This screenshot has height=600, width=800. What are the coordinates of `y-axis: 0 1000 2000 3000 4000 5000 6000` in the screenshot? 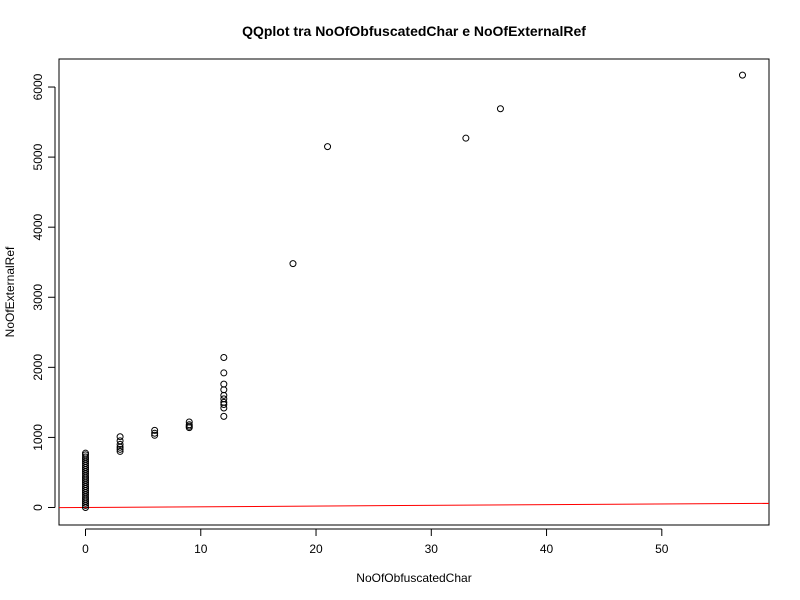 It's located at (43, 292).